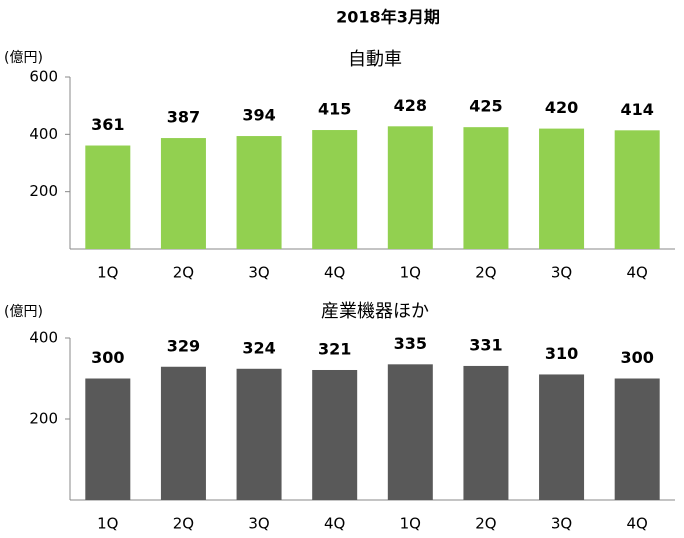 The image size is (684, 538). What do you see at coordinates (388, 17) in the screenshot?
I see `chart-title: 2018年3月期` at bounding box center [388, 17].